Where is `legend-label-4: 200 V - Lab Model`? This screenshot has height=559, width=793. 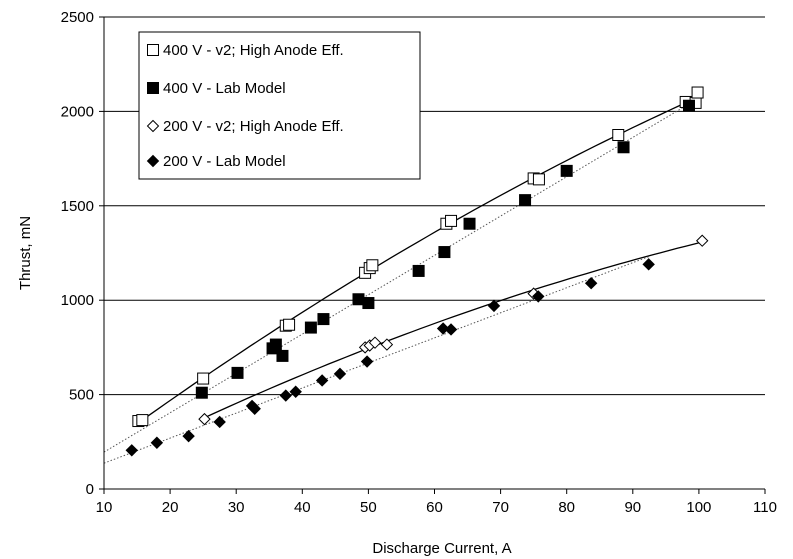 legend-label-4: 200 V - Lab Model is located at coordinates (224, 161).